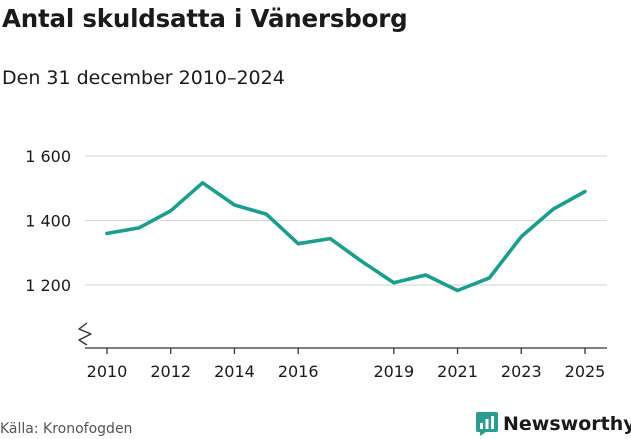  What do you see at coordinates (143, 78) in the screenshot?
I see `chart-subtitle: Den 31 december 2010–2024` at bounding box center [143, 78].